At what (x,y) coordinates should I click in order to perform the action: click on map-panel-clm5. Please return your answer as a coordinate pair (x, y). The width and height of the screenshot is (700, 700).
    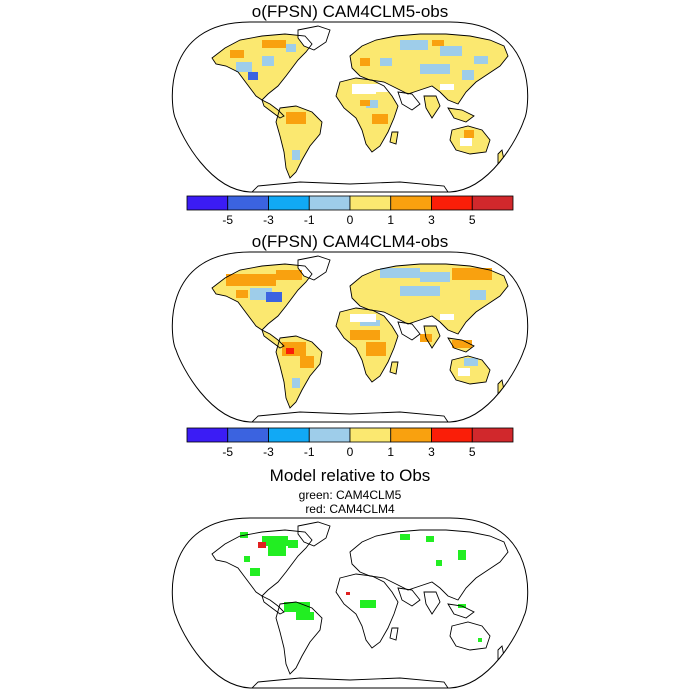
    Looking at the image, I should click on (350, 107).